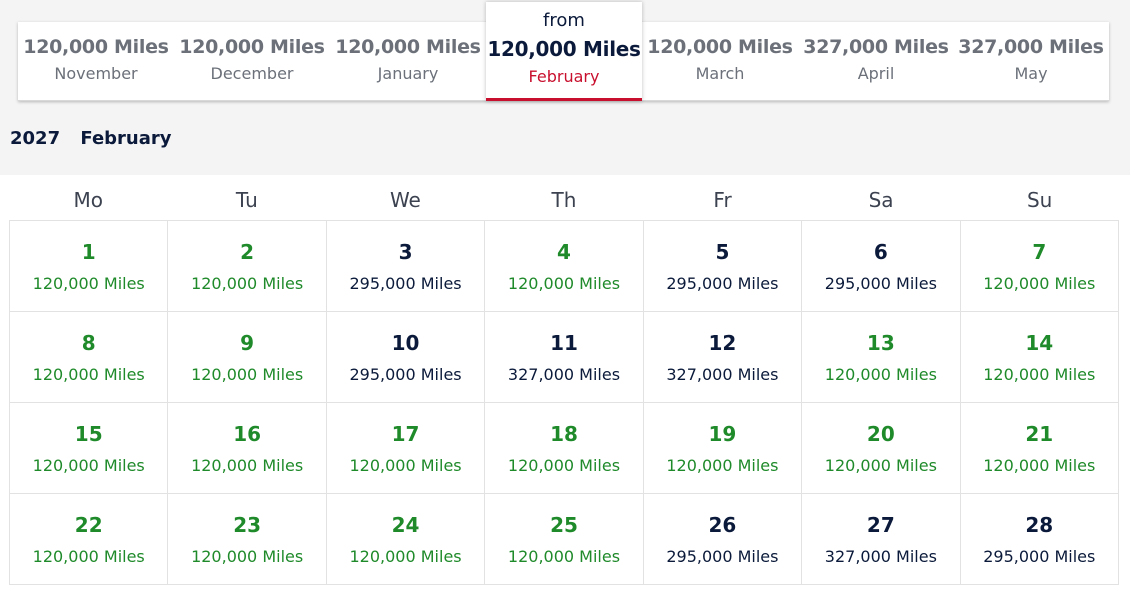 This screenshot has height=598, width=1130. What do you see at coordinates (564, 539) in the screenshot?
I see `calendar-day-cell: 25 120,000 Miles` at bounding box center [564, 539].